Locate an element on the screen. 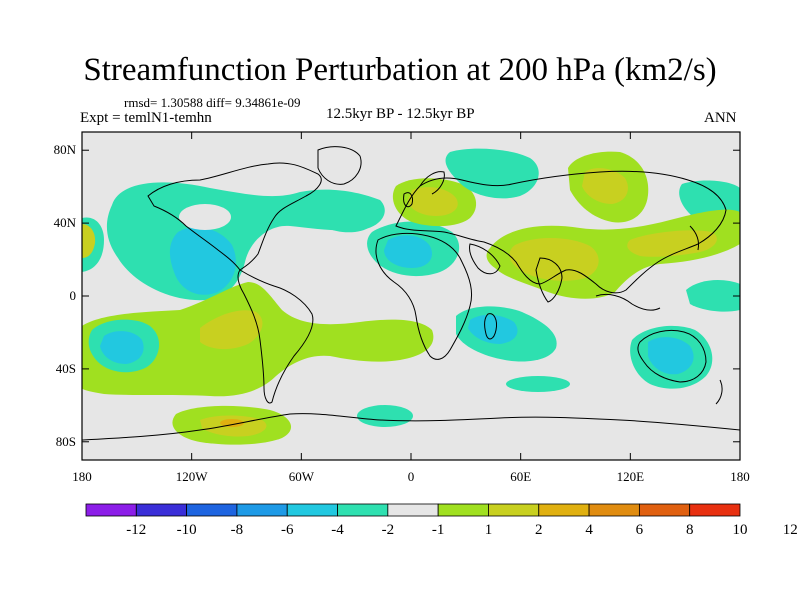  contour-s-pacific-inner is located at coordinates (231, 330).